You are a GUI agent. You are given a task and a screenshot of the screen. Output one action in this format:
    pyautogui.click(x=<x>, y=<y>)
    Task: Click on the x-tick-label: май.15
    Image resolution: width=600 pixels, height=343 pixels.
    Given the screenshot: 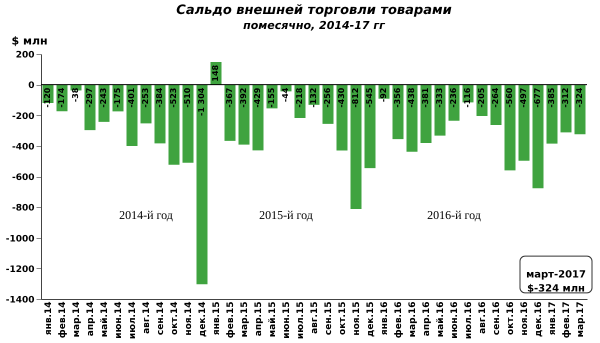 What is the action you would take?
    pyautogui.click(x=273, y=320)
    